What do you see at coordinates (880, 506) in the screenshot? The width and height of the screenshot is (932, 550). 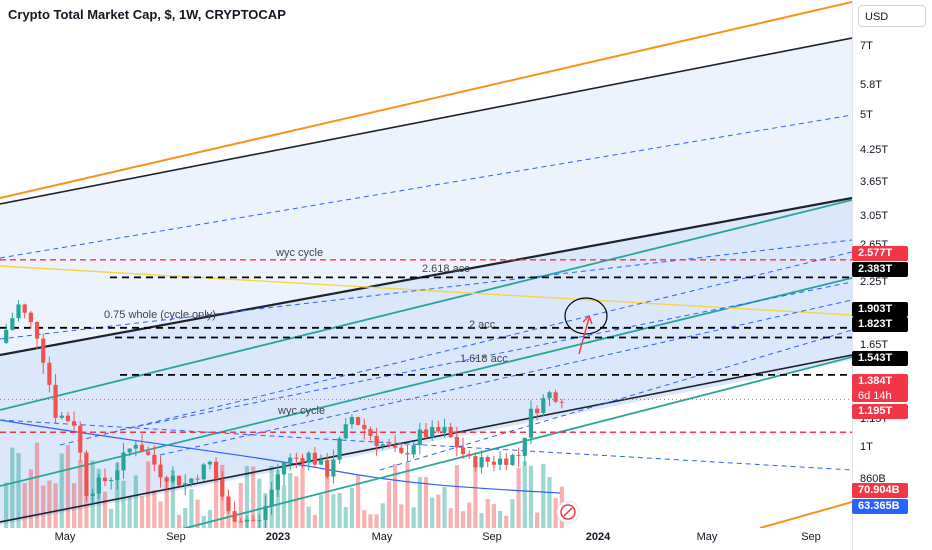 I see `volume-ma-tag: 63.365B` at bounding box center [880, 506].